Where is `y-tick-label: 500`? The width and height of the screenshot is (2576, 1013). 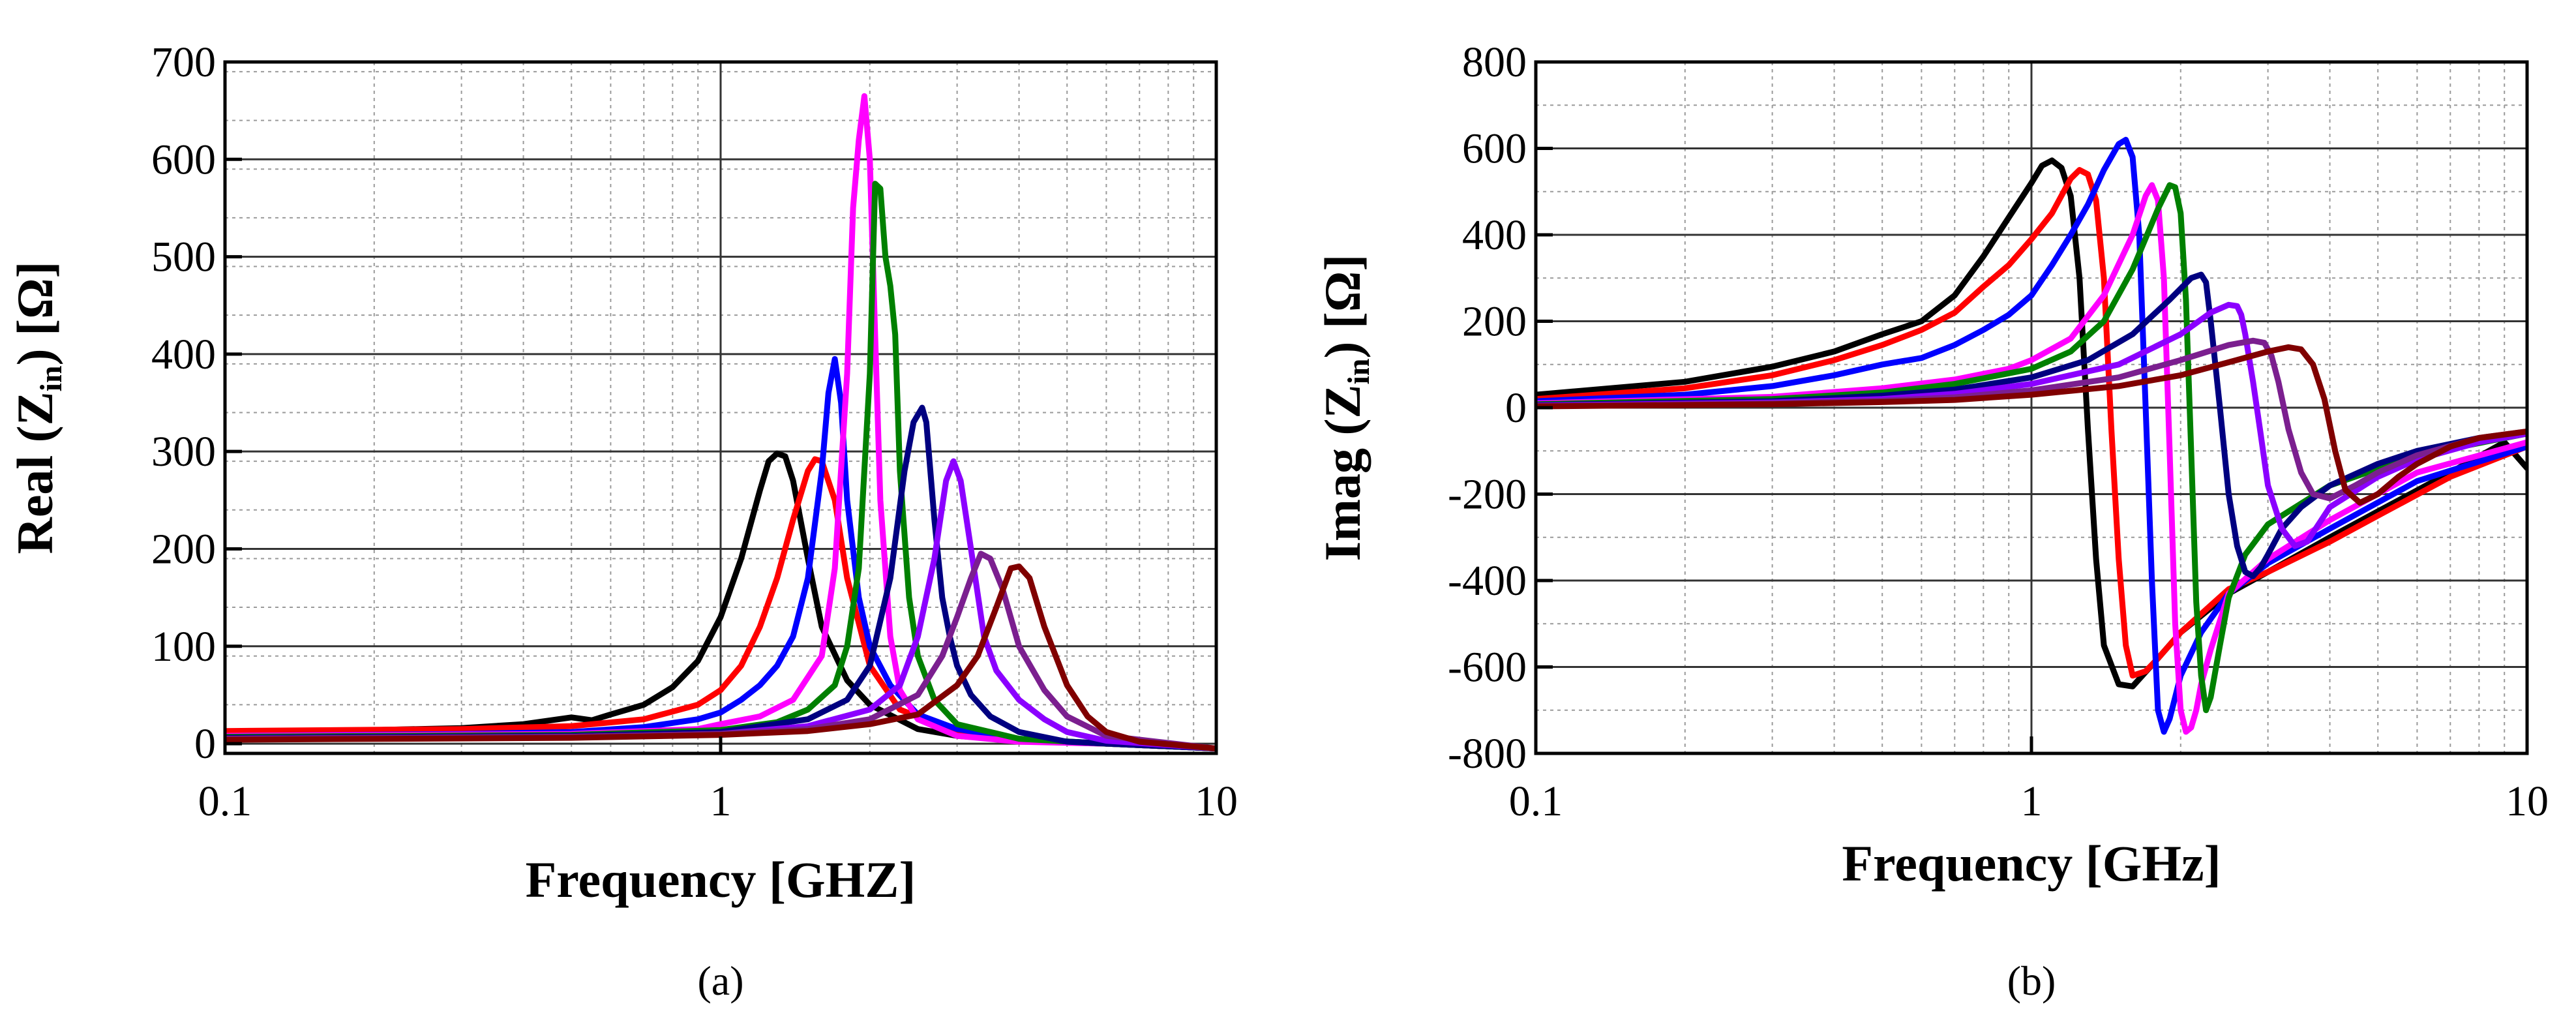
y-tick-label: 500 is located at coordinates (183, 257).